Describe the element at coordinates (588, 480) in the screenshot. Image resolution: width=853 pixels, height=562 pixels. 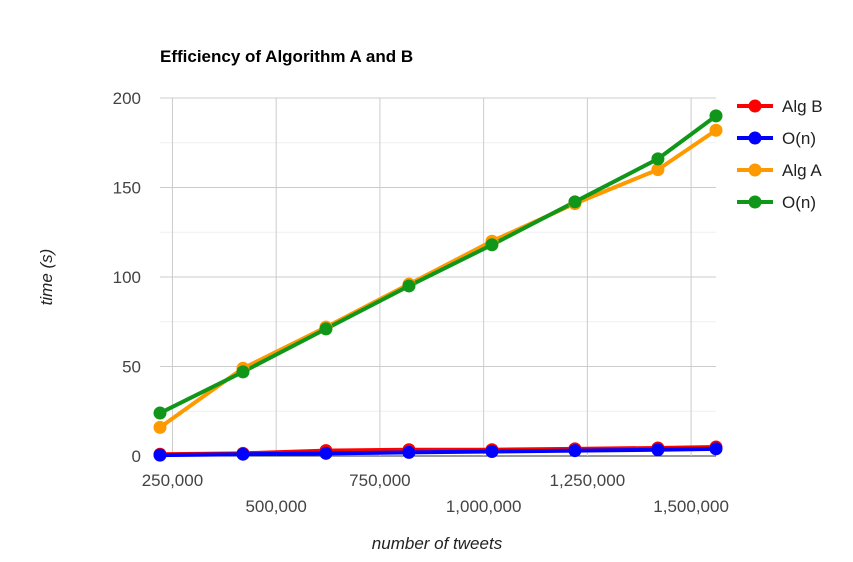
I see `x-tick-label: 1,250,000` at that location.